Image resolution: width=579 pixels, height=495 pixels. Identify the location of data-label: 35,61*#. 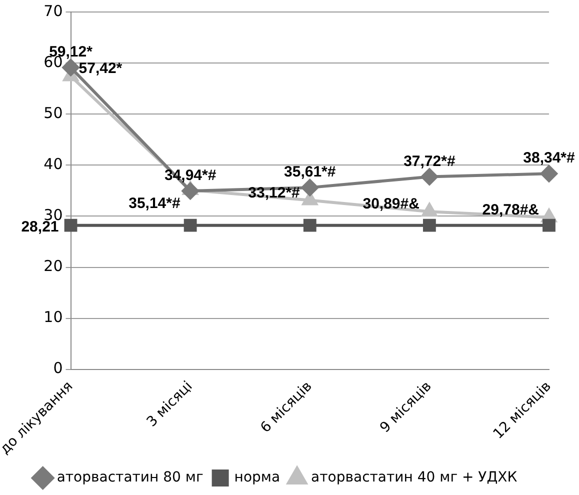
(310, 172).